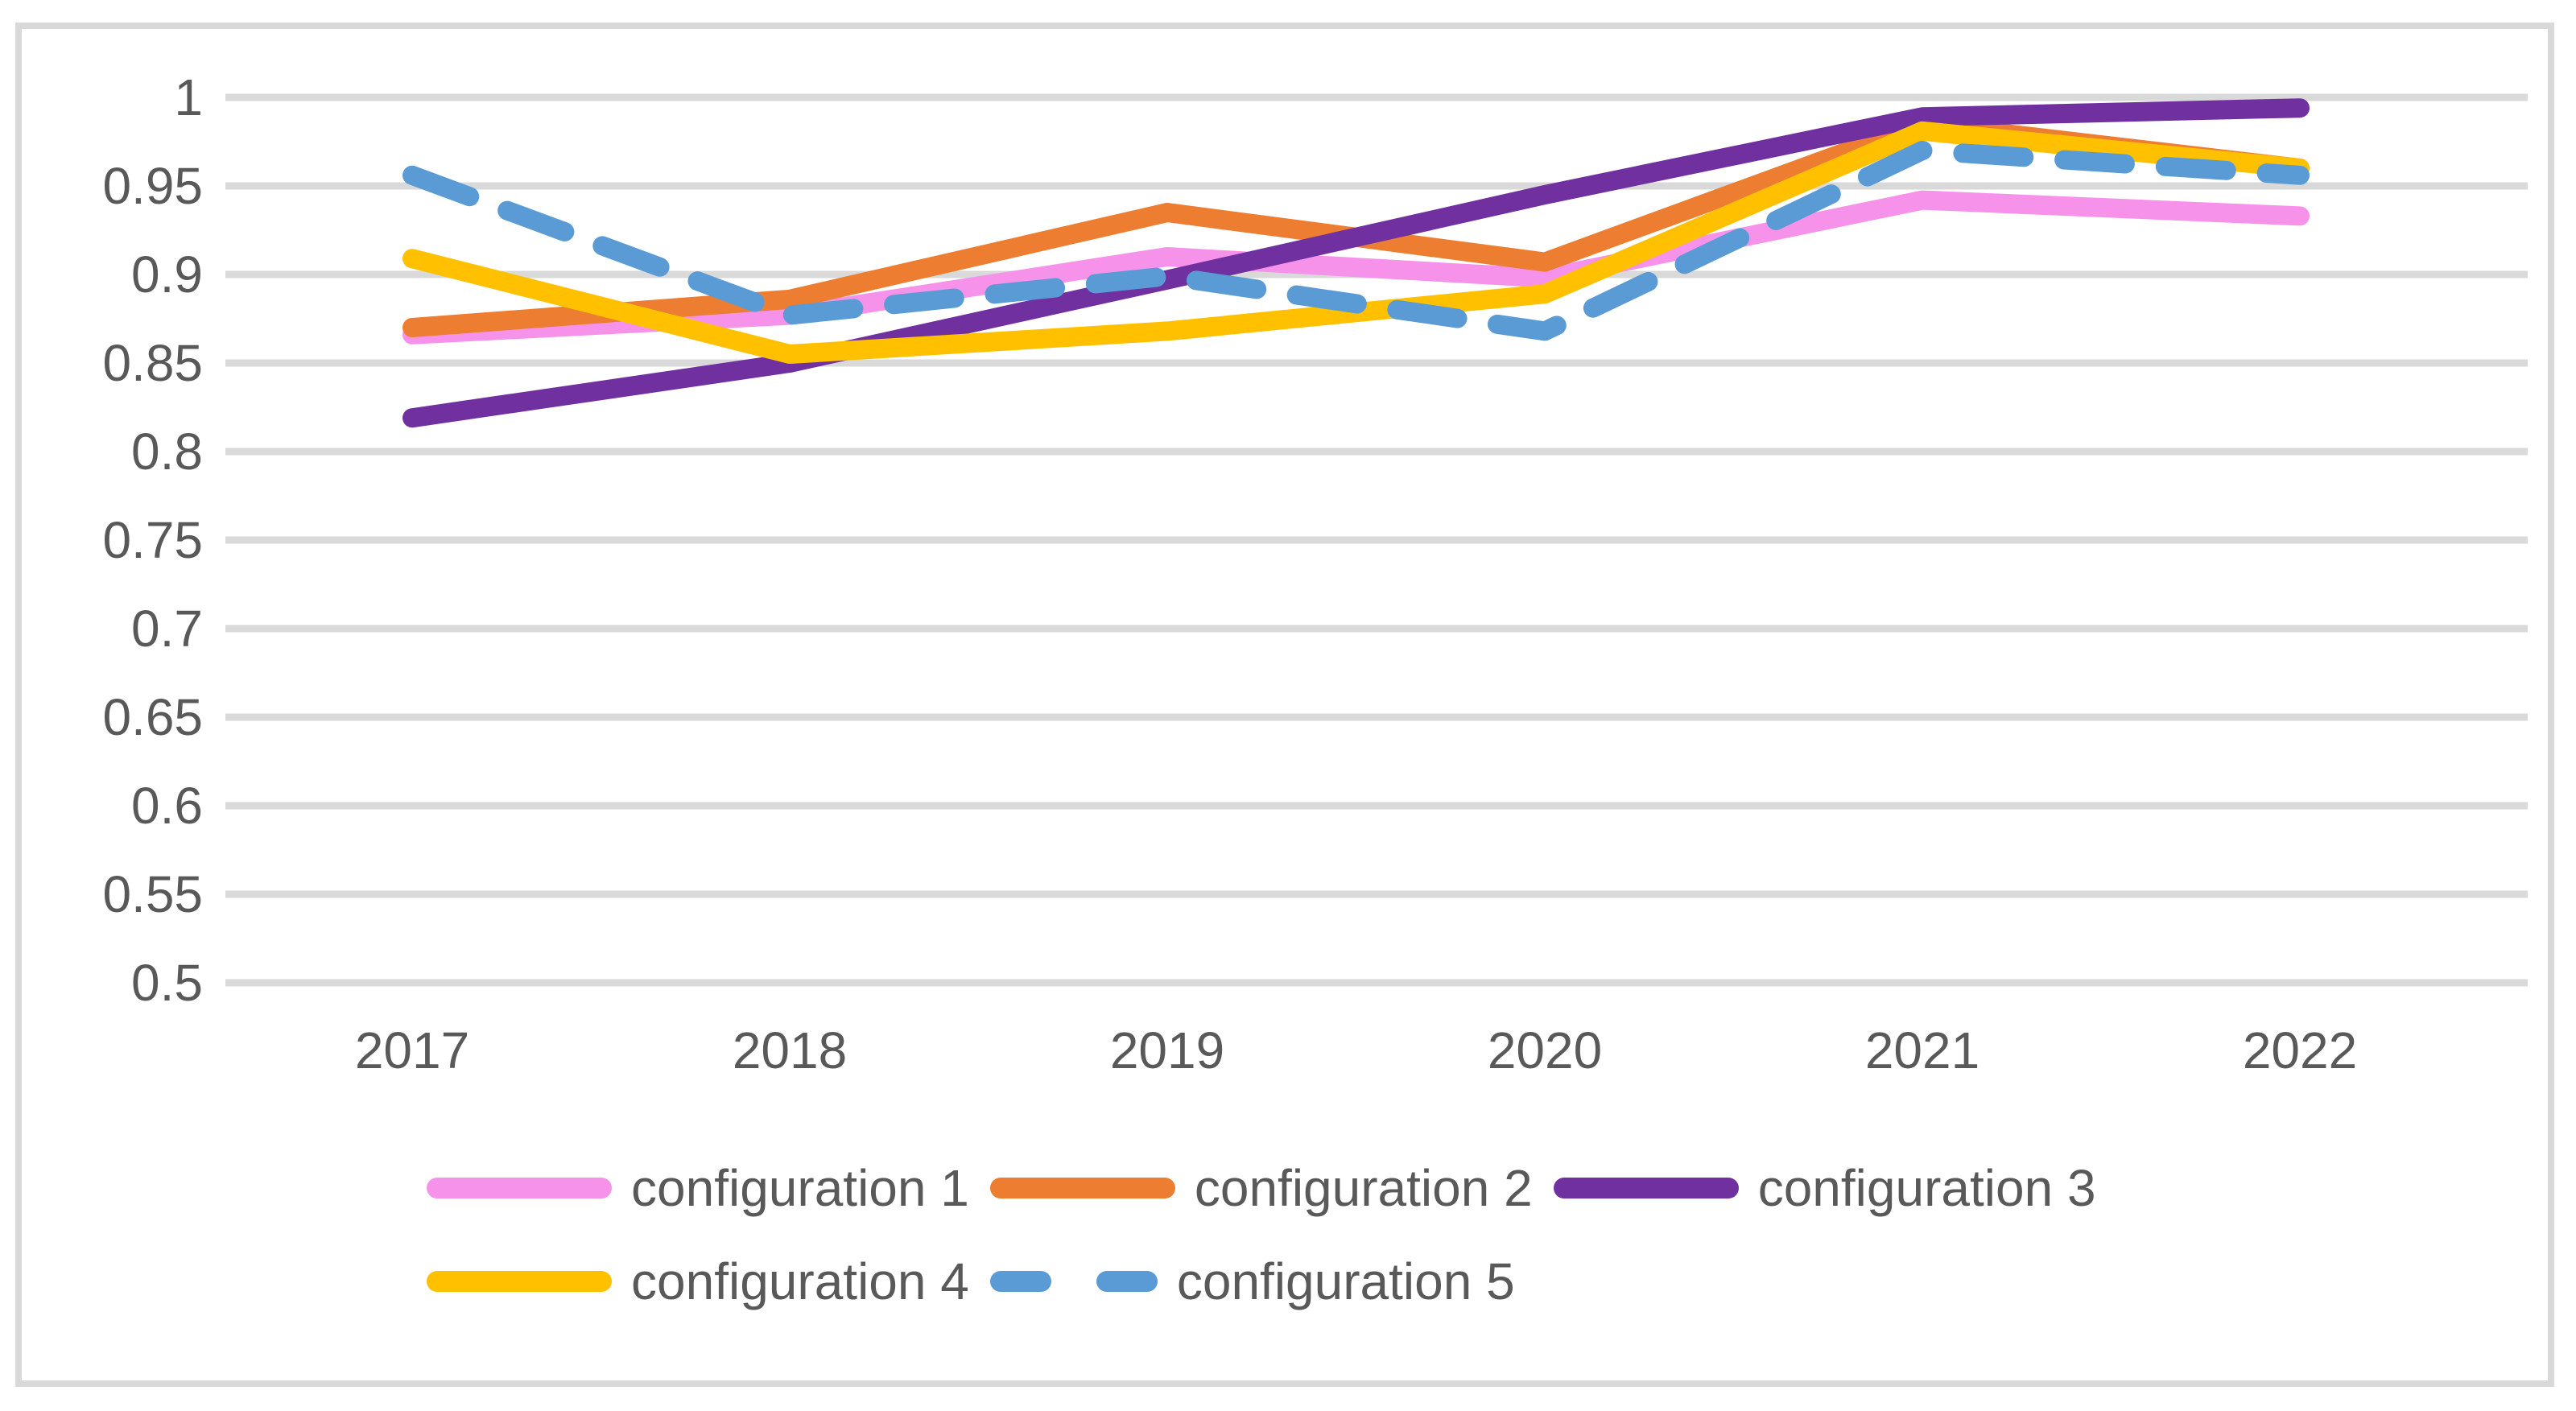 This screenshot has height=1411, width=2576. What do you see at coordinates (167, 274) in the screenshot?
I see `y-axis-tick-label: 0.9` at bounding box center [167, 274].